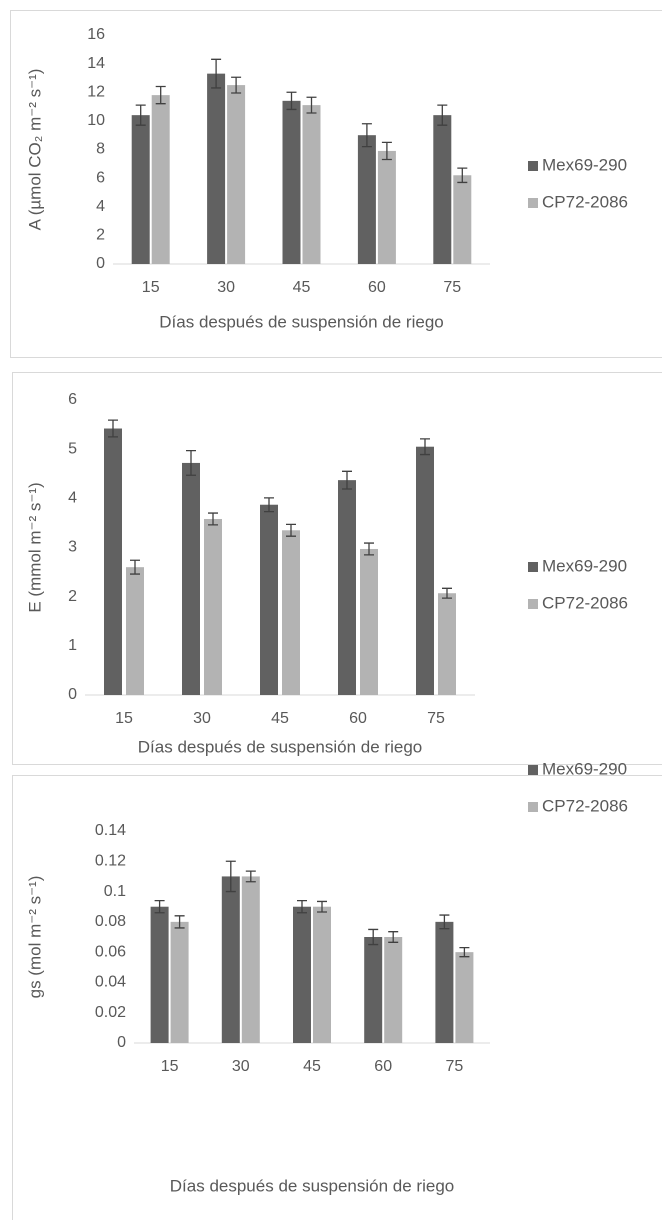 This screenshot has width=662, height=1220. What do you see at coordinates (100, 149) in the screenshot?
I see `y-tick-label: 8` at bounding box center [100, 149].